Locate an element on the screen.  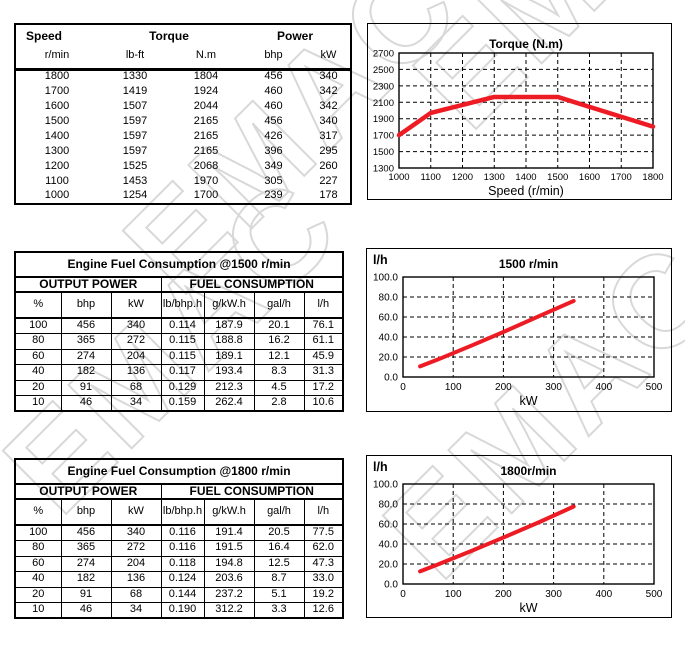
table-cell: 2165 is located at coordinates (206, 120).